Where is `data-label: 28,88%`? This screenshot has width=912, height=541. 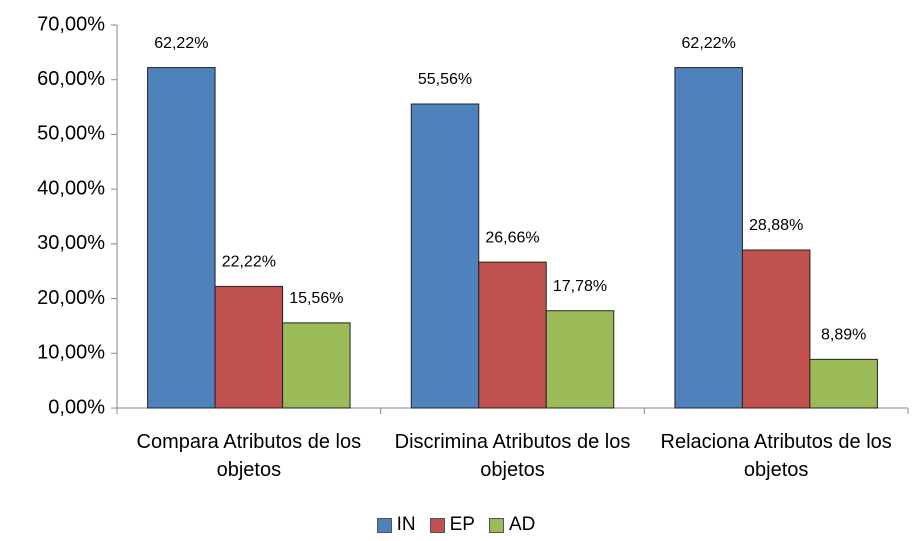
data-label: 28,88% is located at coordinates (776, 225).